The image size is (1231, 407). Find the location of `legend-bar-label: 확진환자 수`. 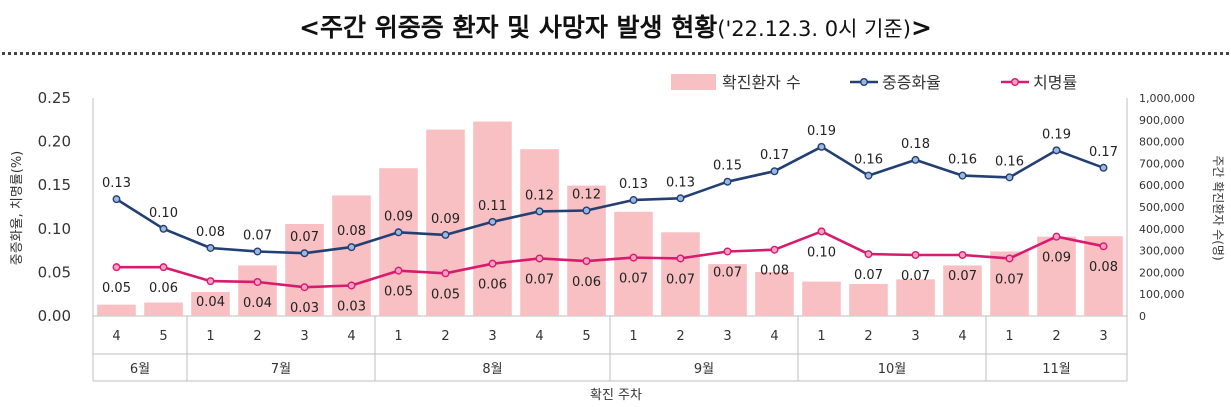

legend-bar-label: 확진환자 수 is located at coordinates (761, 82).